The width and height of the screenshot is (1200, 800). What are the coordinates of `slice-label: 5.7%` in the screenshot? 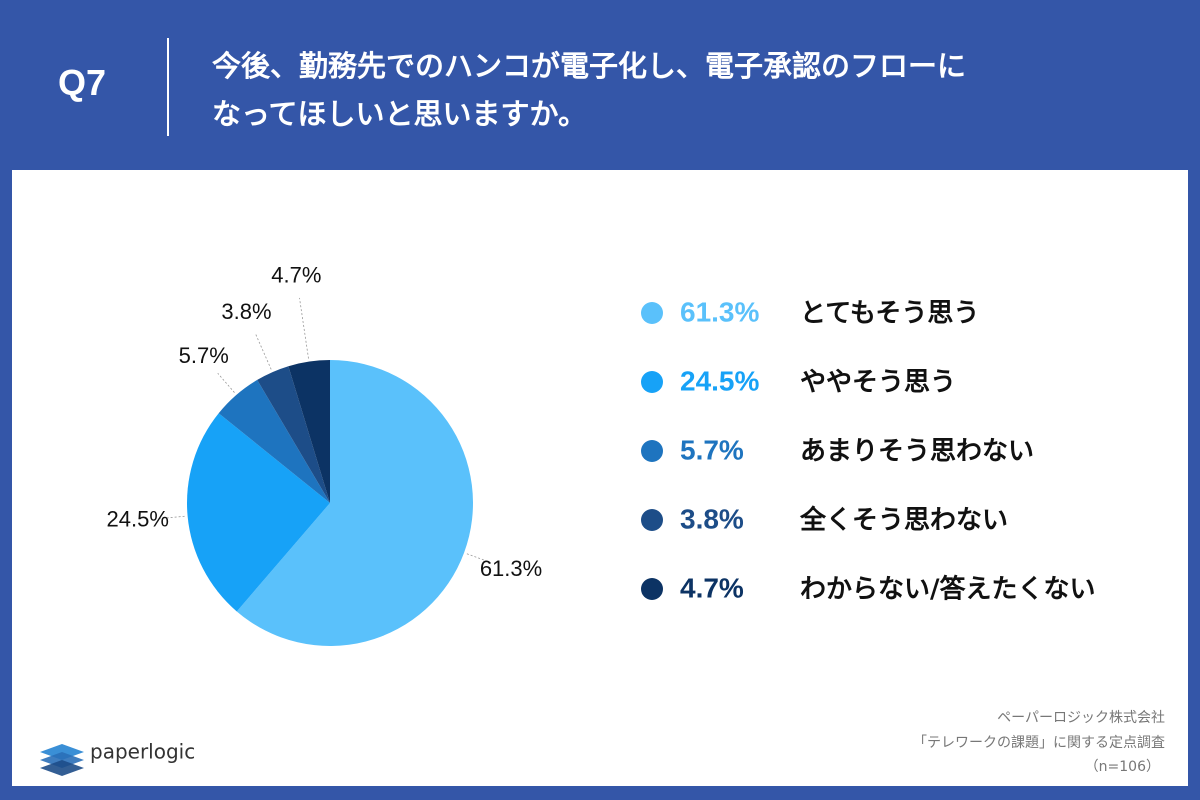 It's located at (204, 355).